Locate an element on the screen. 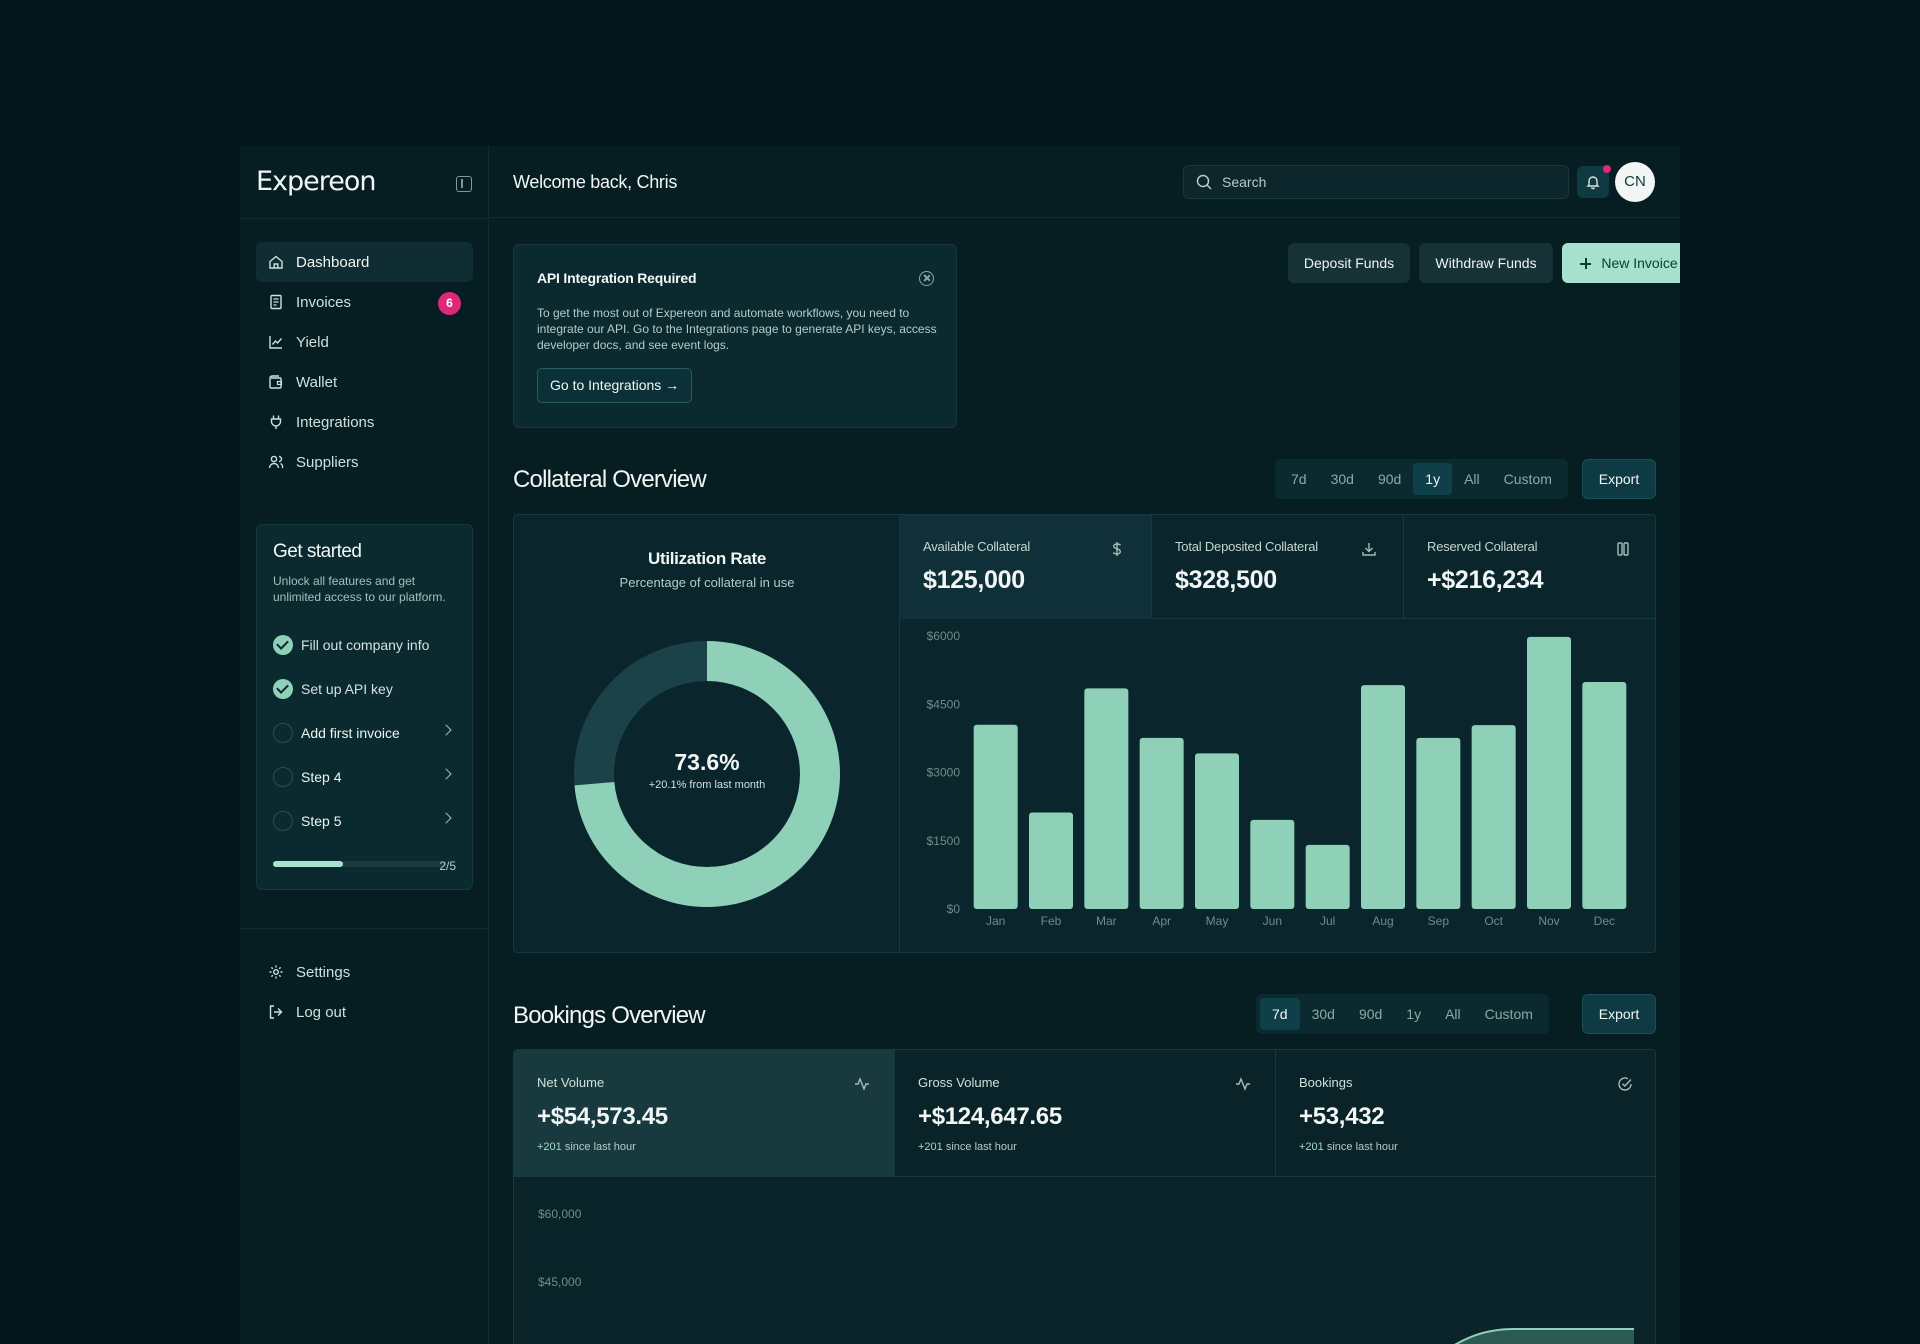 Image resolution: width=1920 pixels, height=1344 pixels. reserved-collateral-card: Reserved Collateral +$216,234 is located at coordinates (1529, 567).